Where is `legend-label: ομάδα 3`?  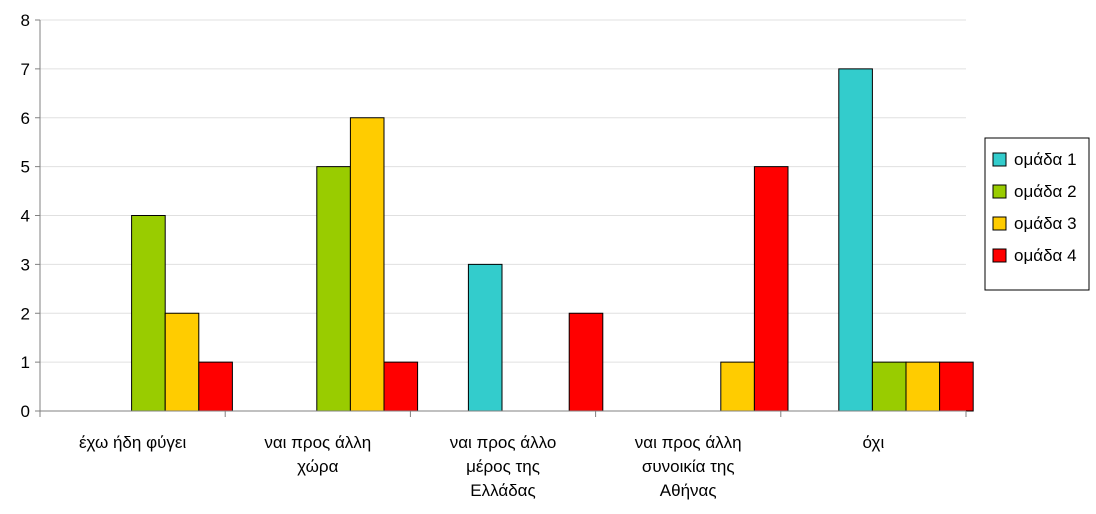 legend-label: ομάδα 3 is located at coordinates (1045, 223).